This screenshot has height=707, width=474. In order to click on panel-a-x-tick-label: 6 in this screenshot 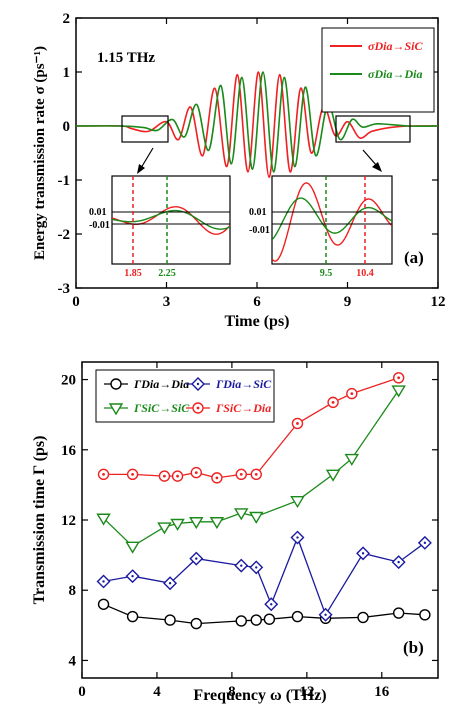, I will do `click(257, 302)`.